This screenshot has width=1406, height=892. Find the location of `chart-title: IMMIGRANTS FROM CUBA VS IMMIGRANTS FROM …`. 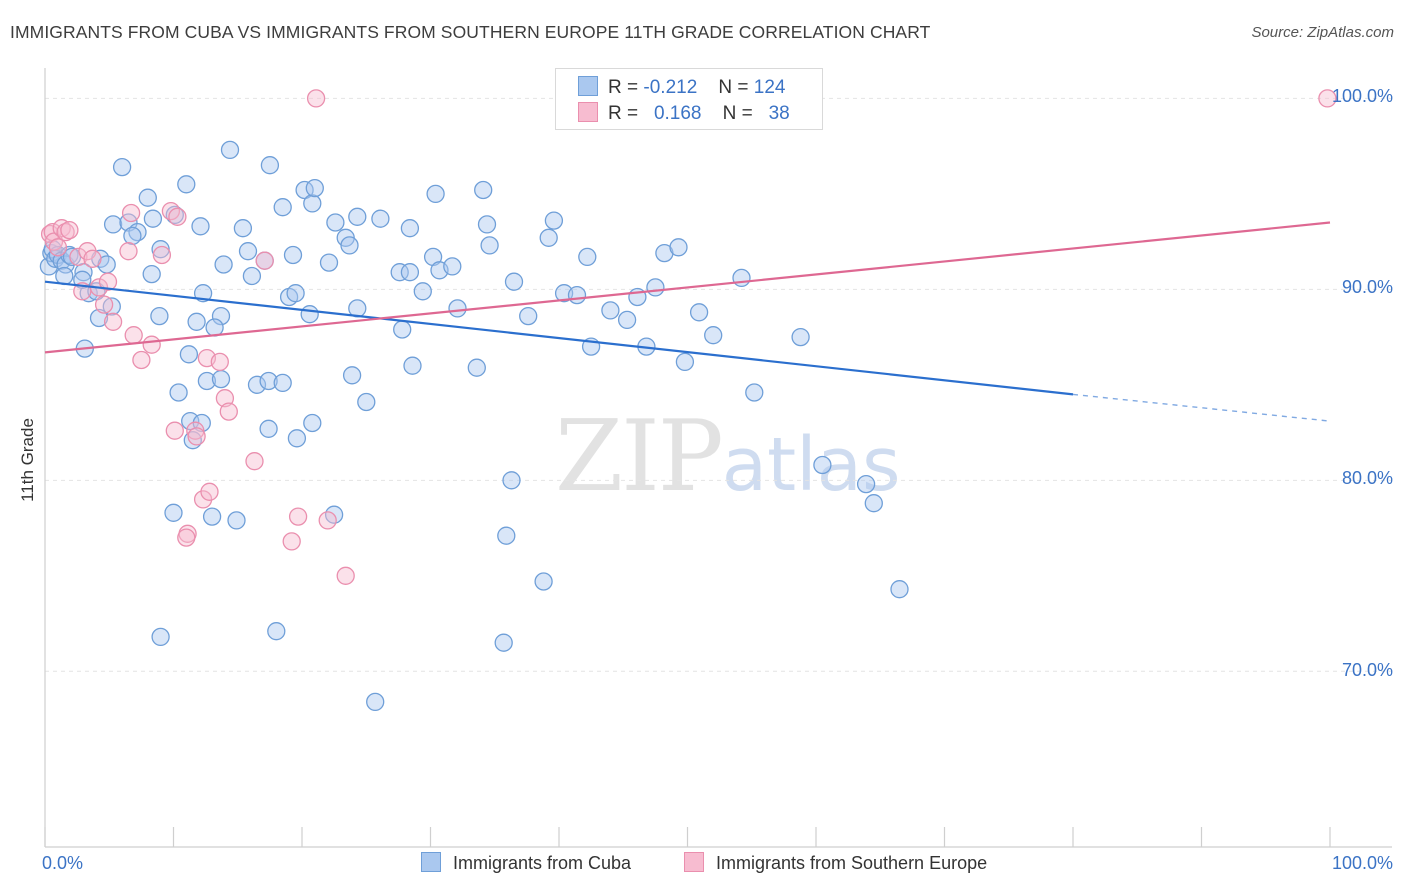

chart-title: IMMIGRANTS FROM CUBA VS IMMIGRANTS FROM … is located at coordinates (470, 32).